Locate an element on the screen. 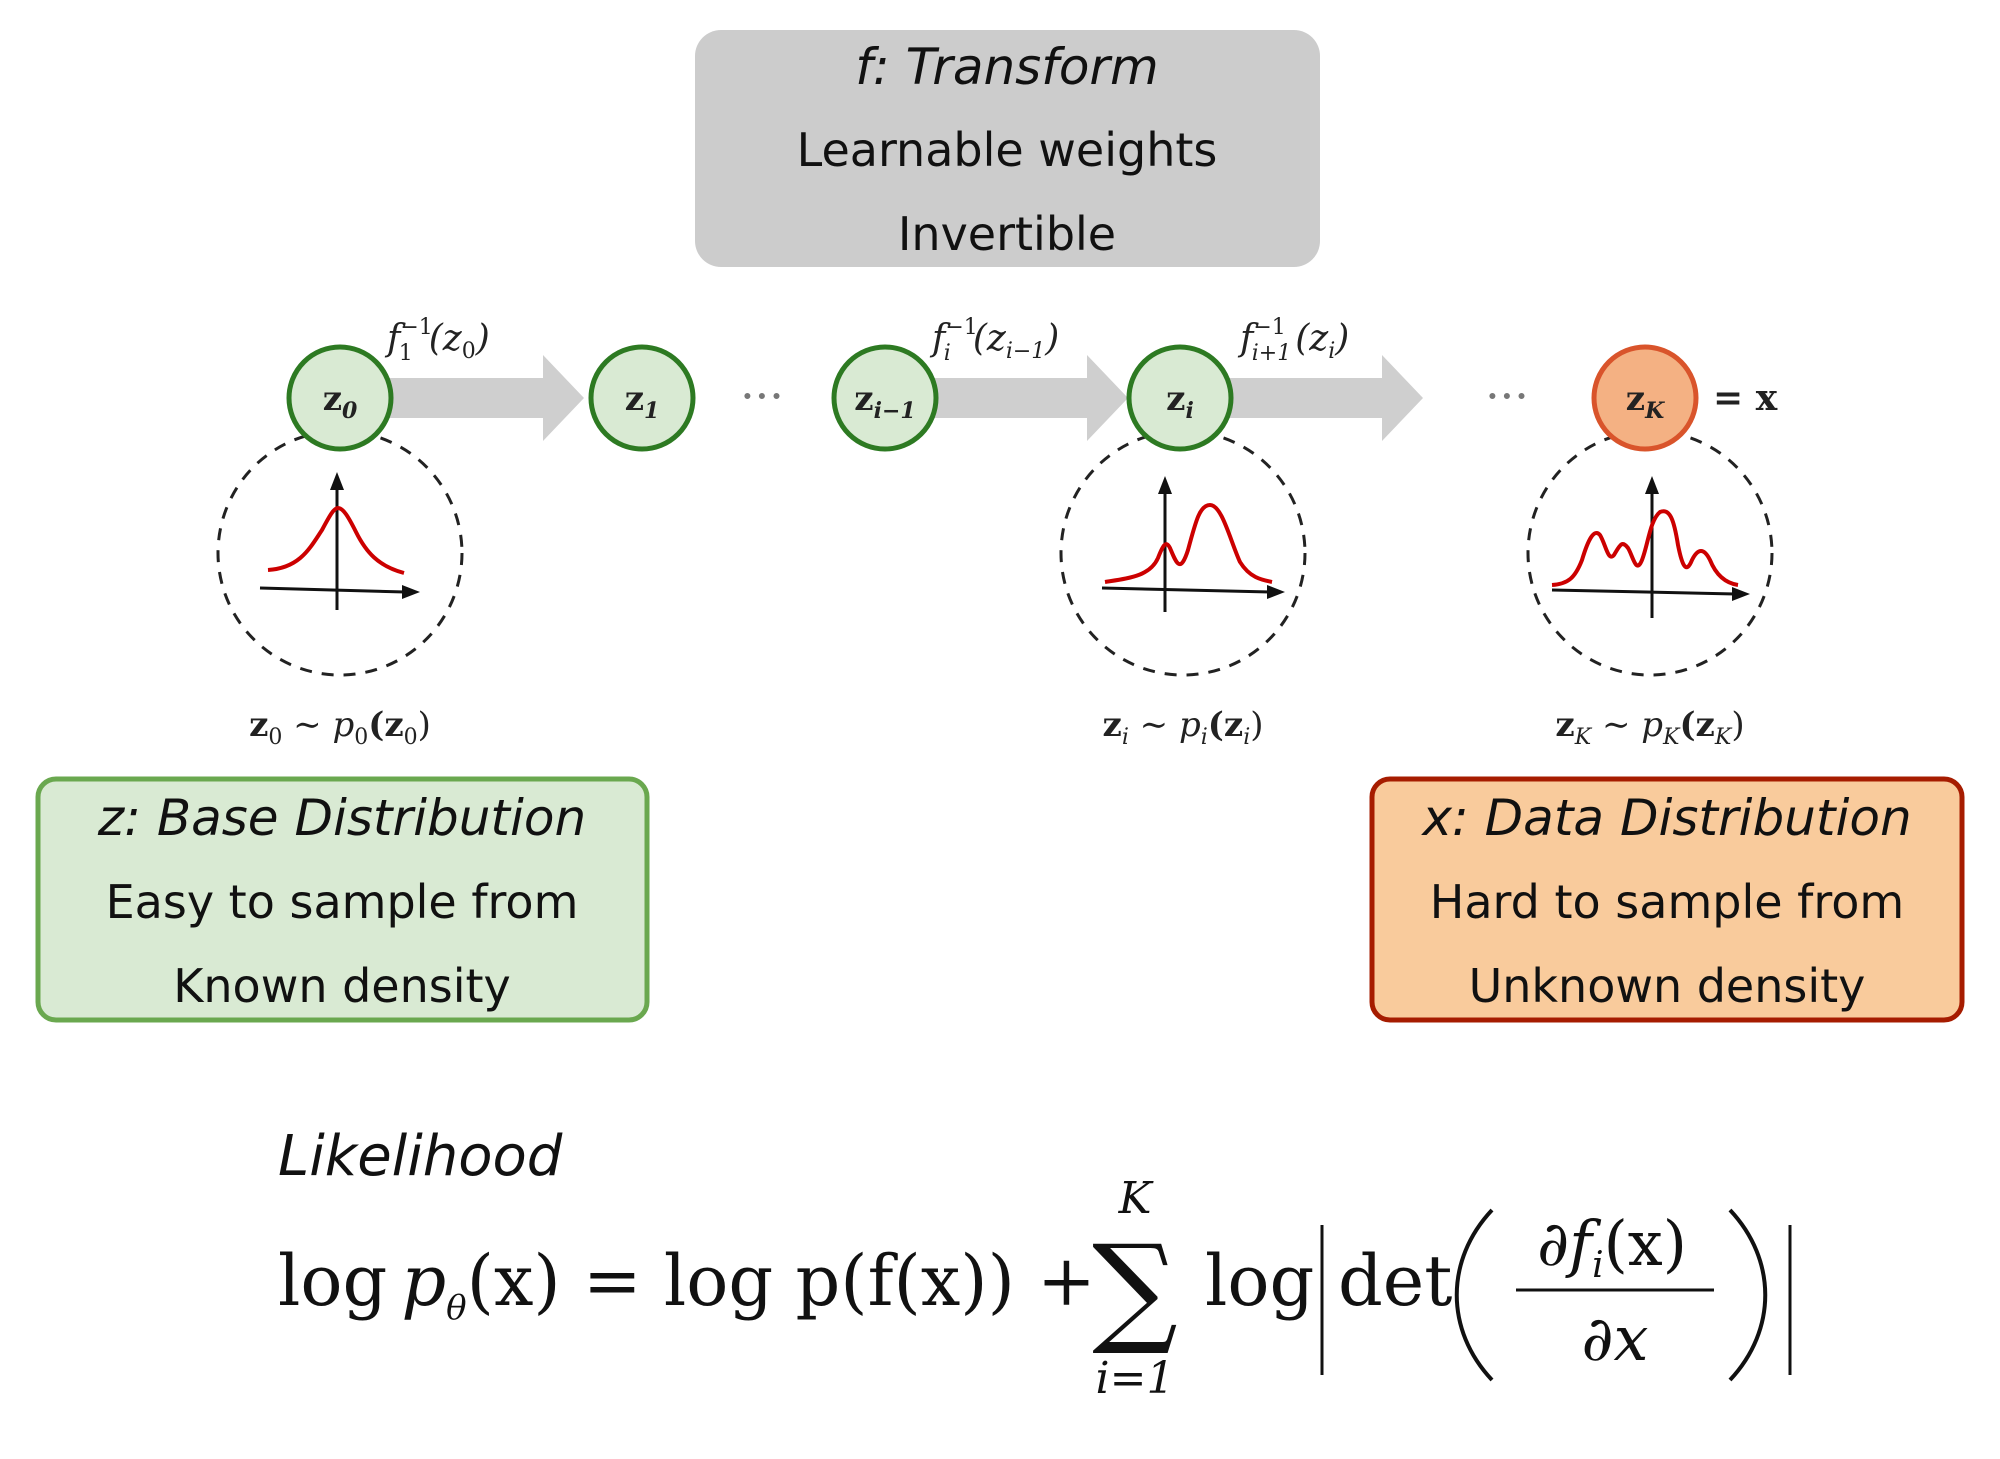 The image size is (2000, 1459). flow-arrows is located at coordinates (905, 398).